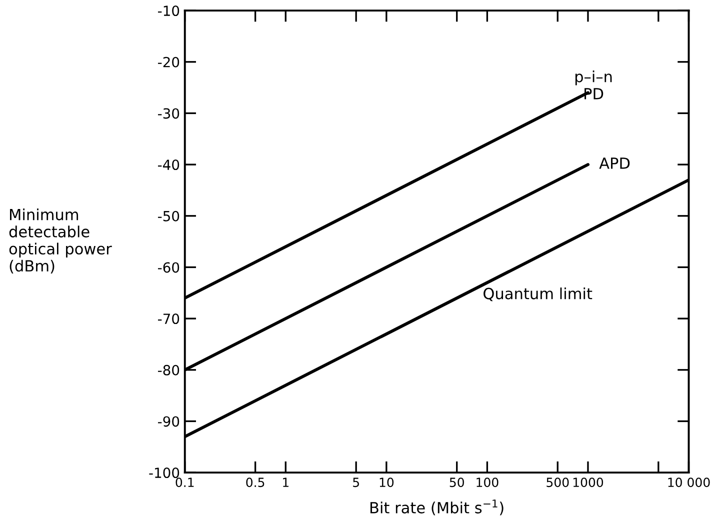 The image size is (725, 528). What do you see at coordinates (169, 216) in the screenshot?
I see `y-tick-label: -50` at bounding box center [169, 216].